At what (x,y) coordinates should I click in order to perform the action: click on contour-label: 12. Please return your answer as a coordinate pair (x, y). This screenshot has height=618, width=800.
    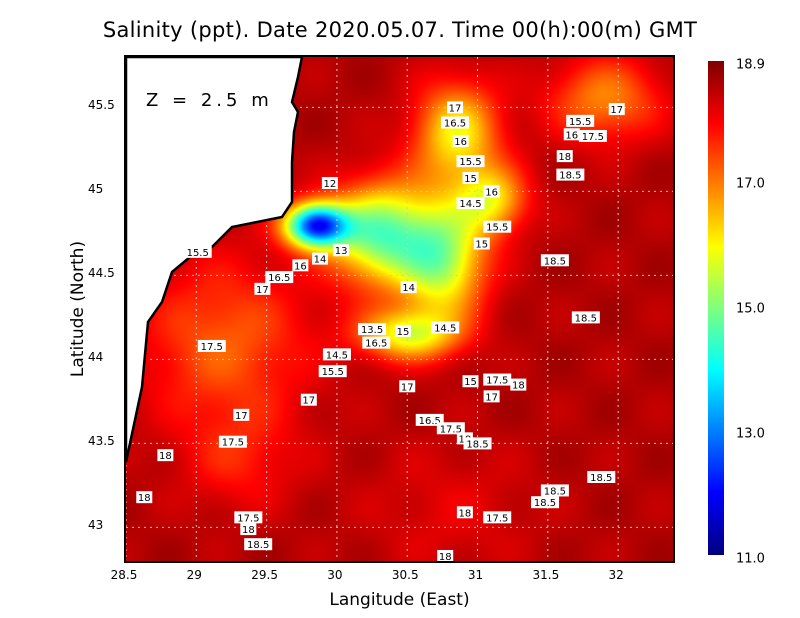
    Looking at the image, I should click on (330, 184).